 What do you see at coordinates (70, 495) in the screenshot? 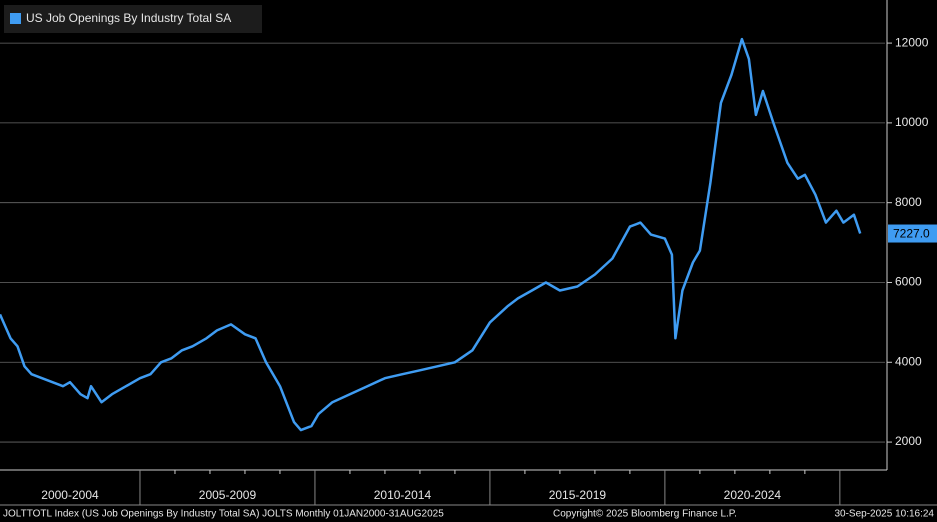
I see `x-period-label: 2000-2004` at bounding box center [70, 495].